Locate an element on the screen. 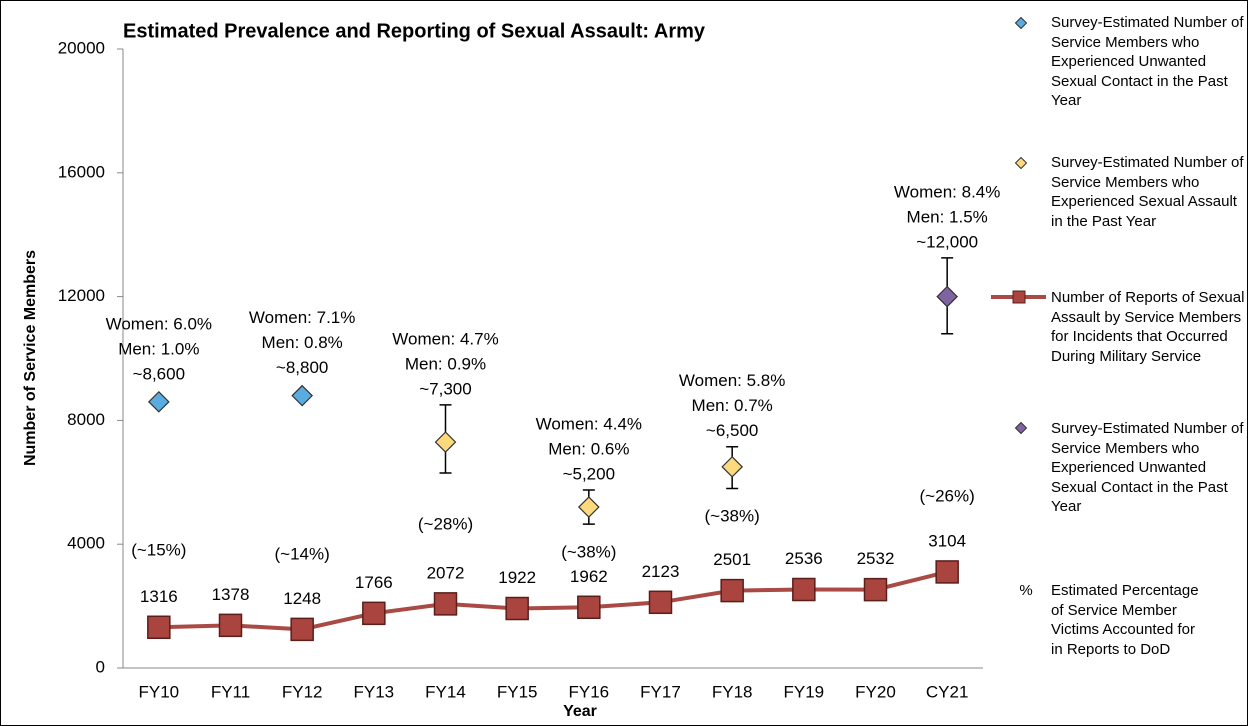 This screenshot has height=726, width=1248. point-annotation: Women: 6.0% is located at coordinates (159, 323).